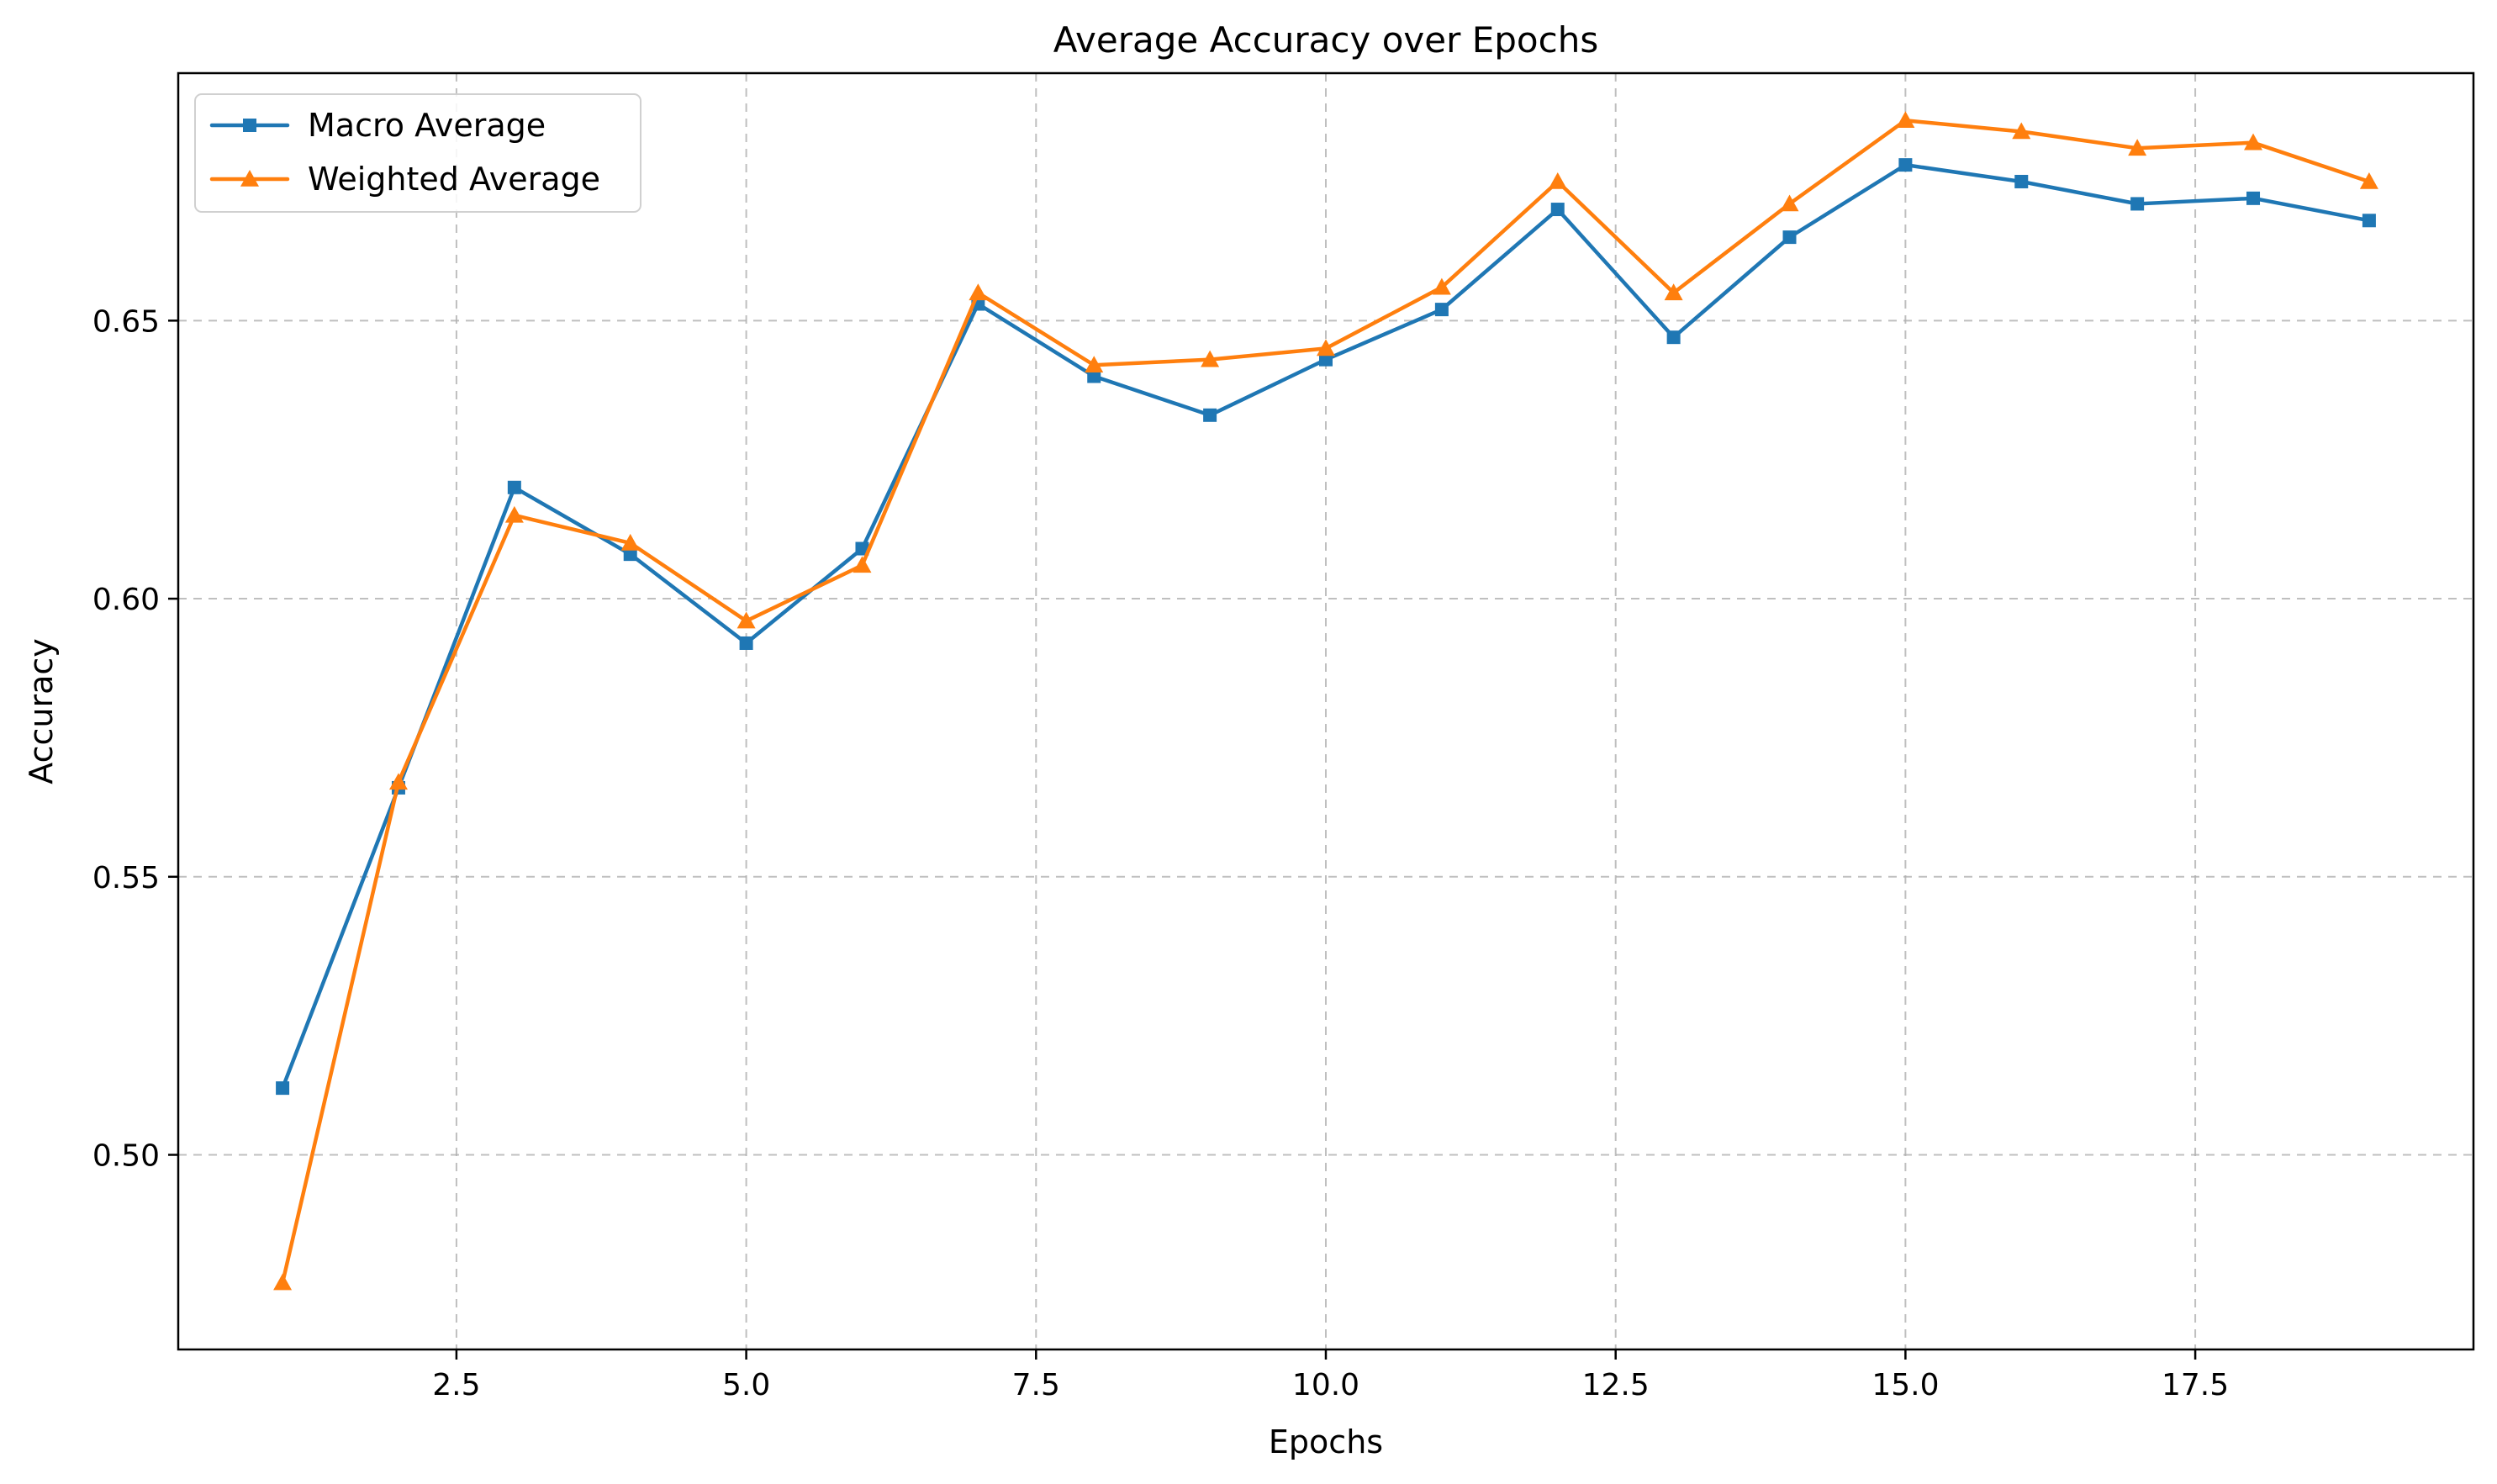 The width and height of the screenshot is (2497, 1484). Describe the element at coordinates (126, 878) in the screenshot. I see `y-tick-label: 0.55` at that location.